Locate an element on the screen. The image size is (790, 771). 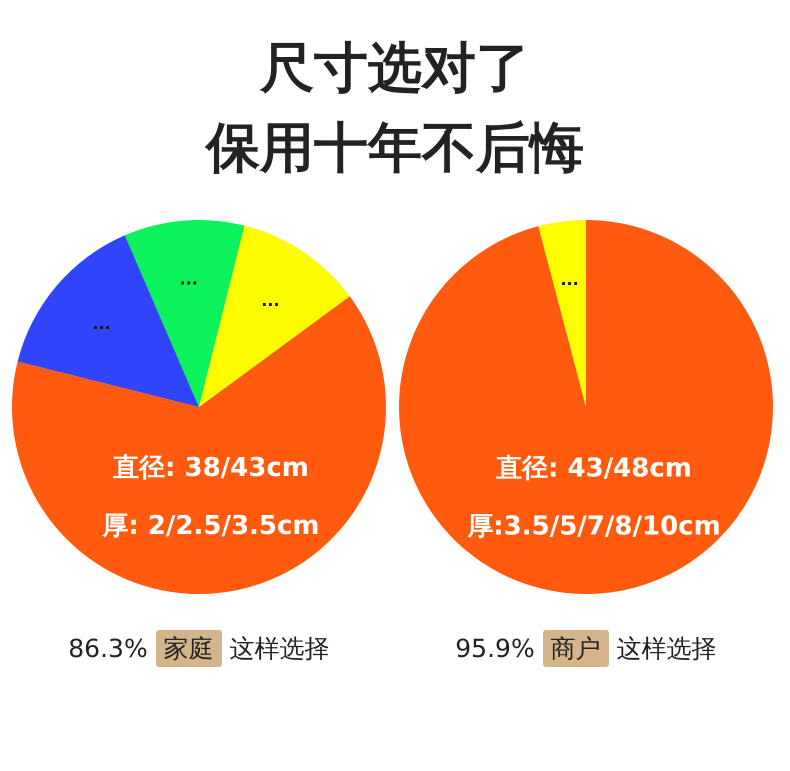
text: 商户 is located at coordinates (575, 648).